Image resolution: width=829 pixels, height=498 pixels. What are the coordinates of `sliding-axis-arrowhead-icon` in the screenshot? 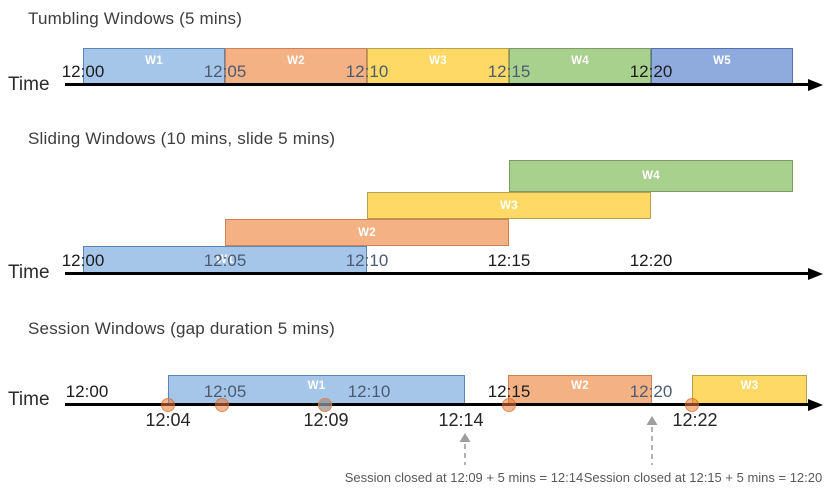 It's located at (815, 273).